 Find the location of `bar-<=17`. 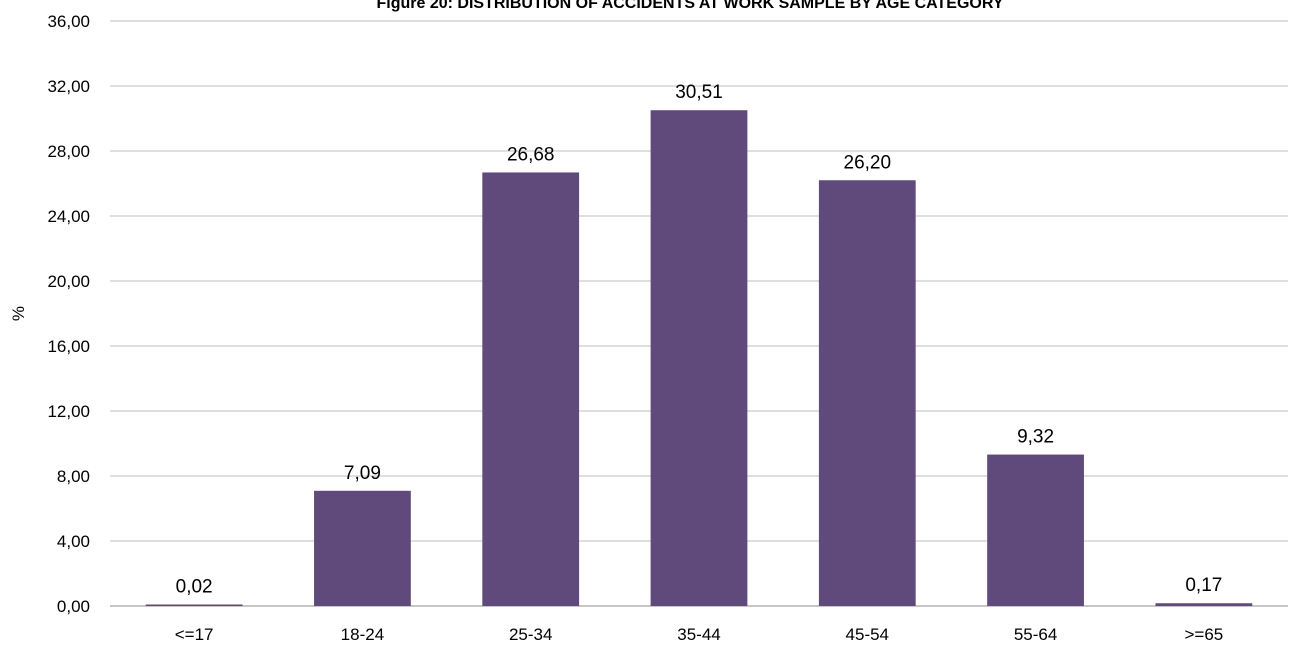

bar-<=17 is located at coordinates (194, 605).